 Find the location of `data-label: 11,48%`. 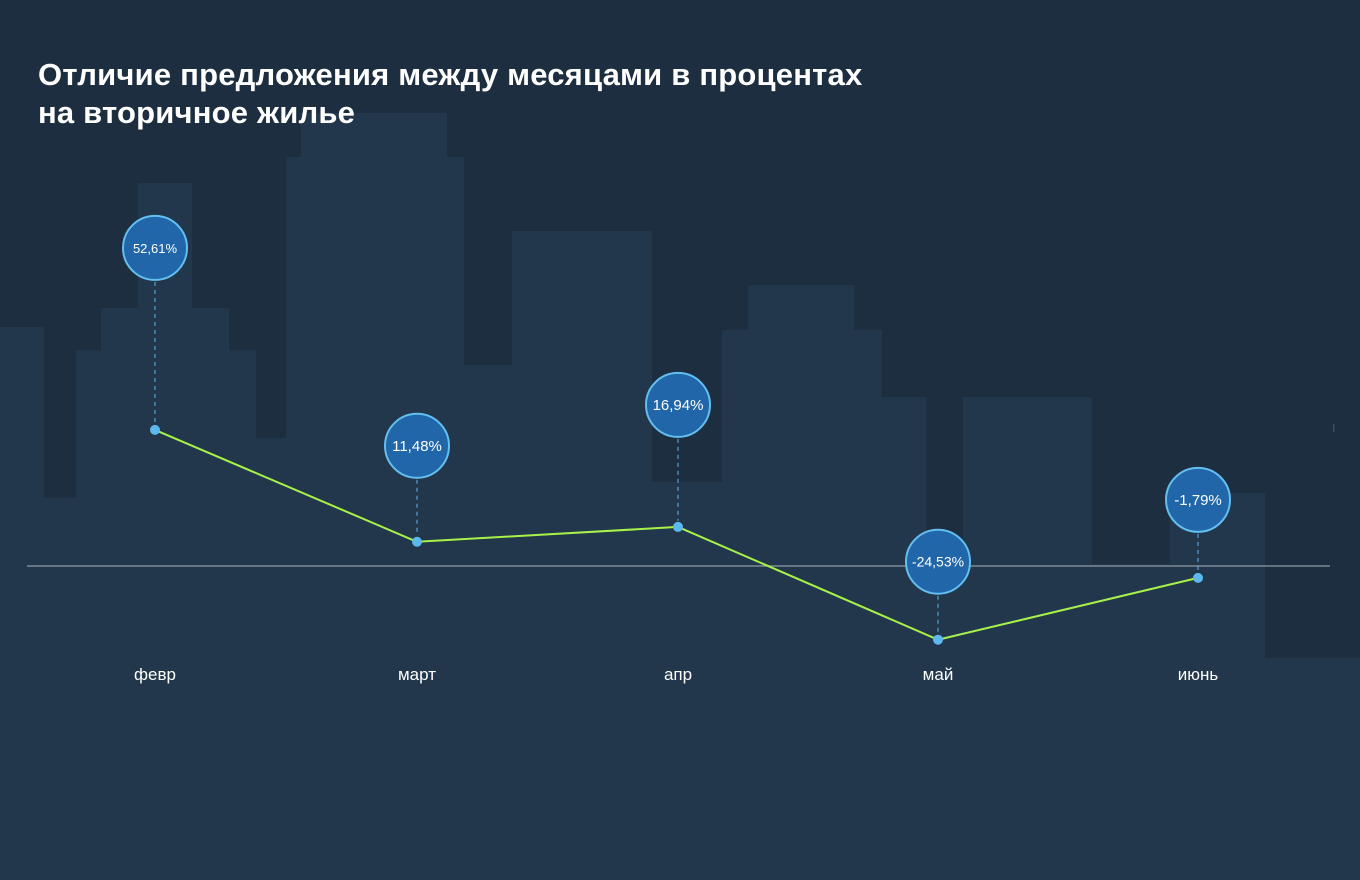

data-label: 11,48% is located at coordinates (417, 446).